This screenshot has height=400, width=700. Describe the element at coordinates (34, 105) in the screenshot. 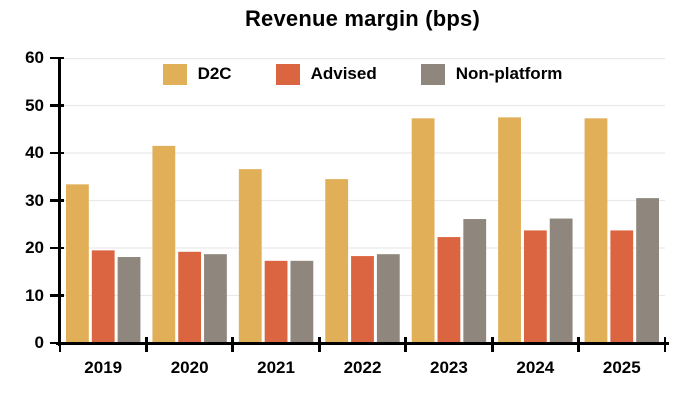

I see `y-tick-label-50: 50` at that location.